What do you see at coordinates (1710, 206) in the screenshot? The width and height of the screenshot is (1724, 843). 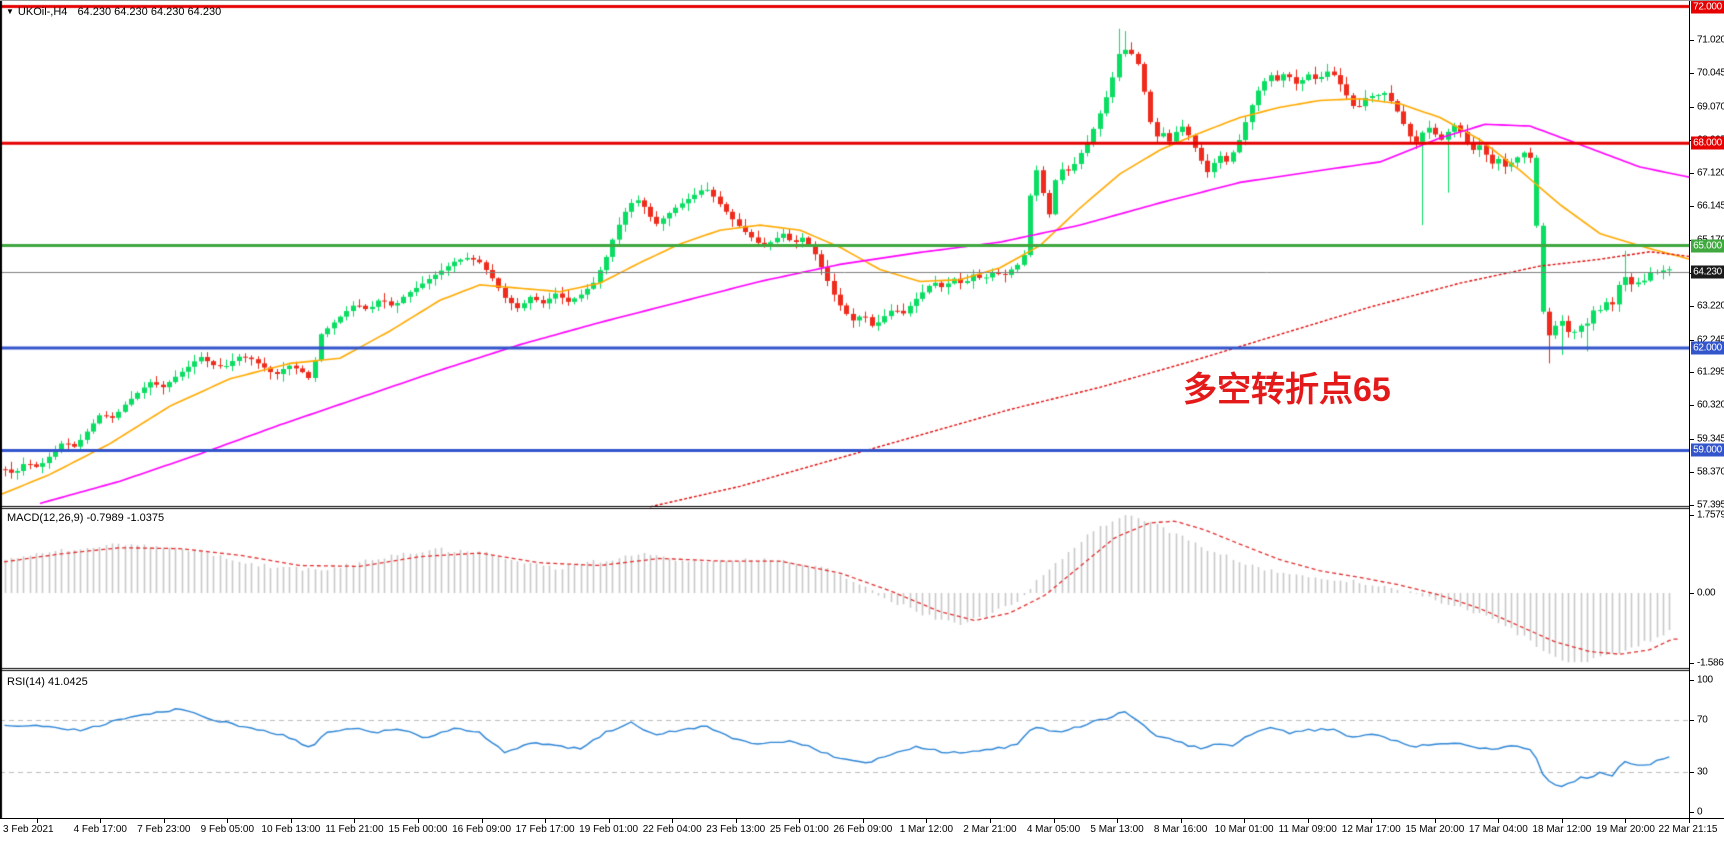 I see `price-tick-label: 66.145` at bounding box center [1710, 206].